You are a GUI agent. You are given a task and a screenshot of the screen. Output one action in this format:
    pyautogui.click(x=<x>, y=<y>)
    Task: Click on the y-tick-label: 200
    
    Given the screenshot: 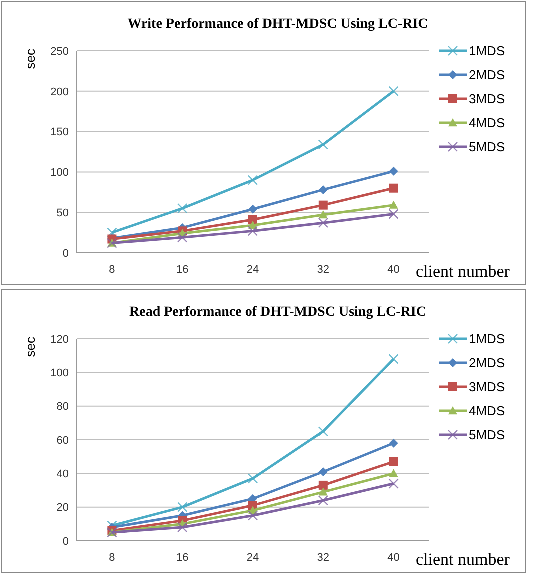 What is the action you would take?
    pyautogui.click(x=59, y=92)
    